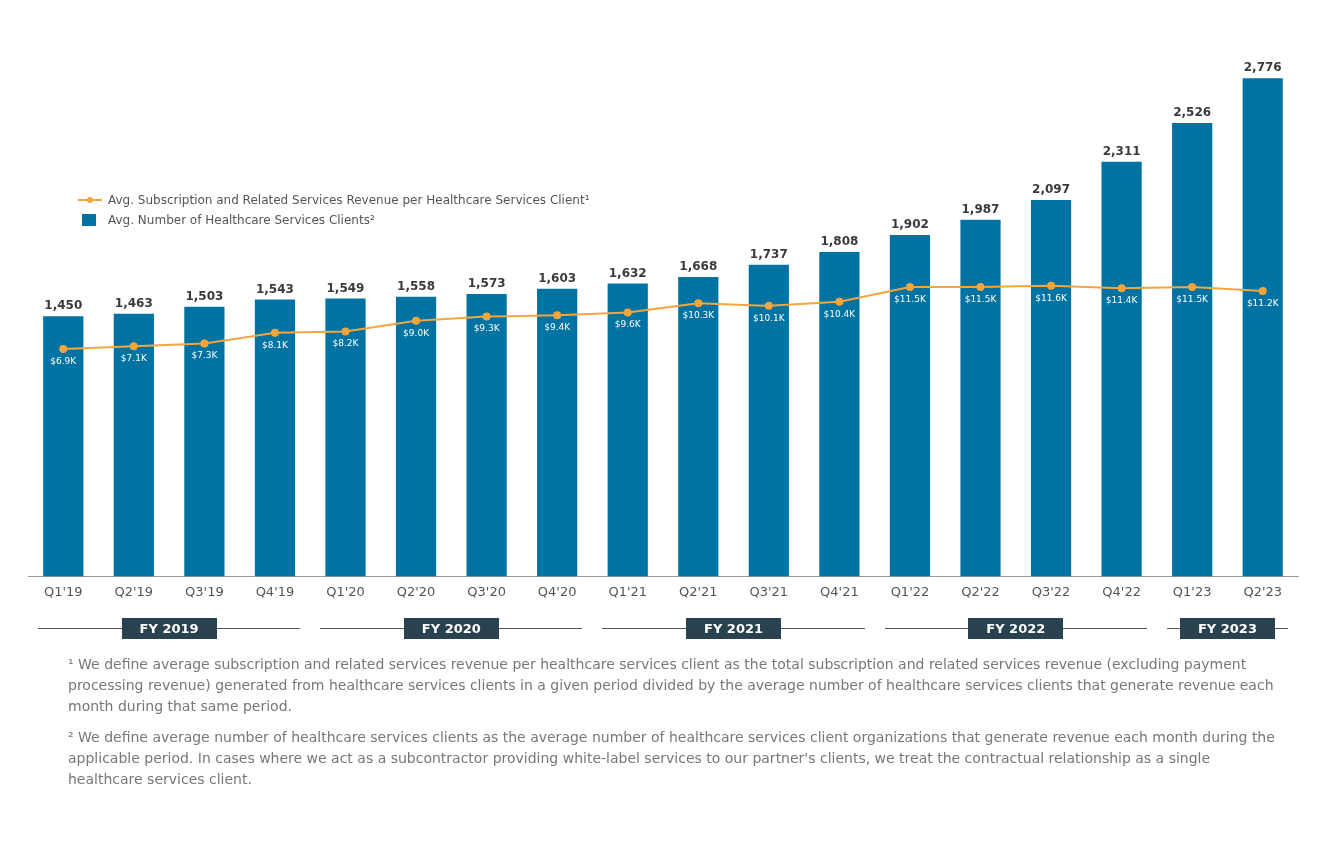  What do you see at coordinates (768, 253) in the screenshot?
I see `data-label: 1,737` at bounding box center [768, 253].